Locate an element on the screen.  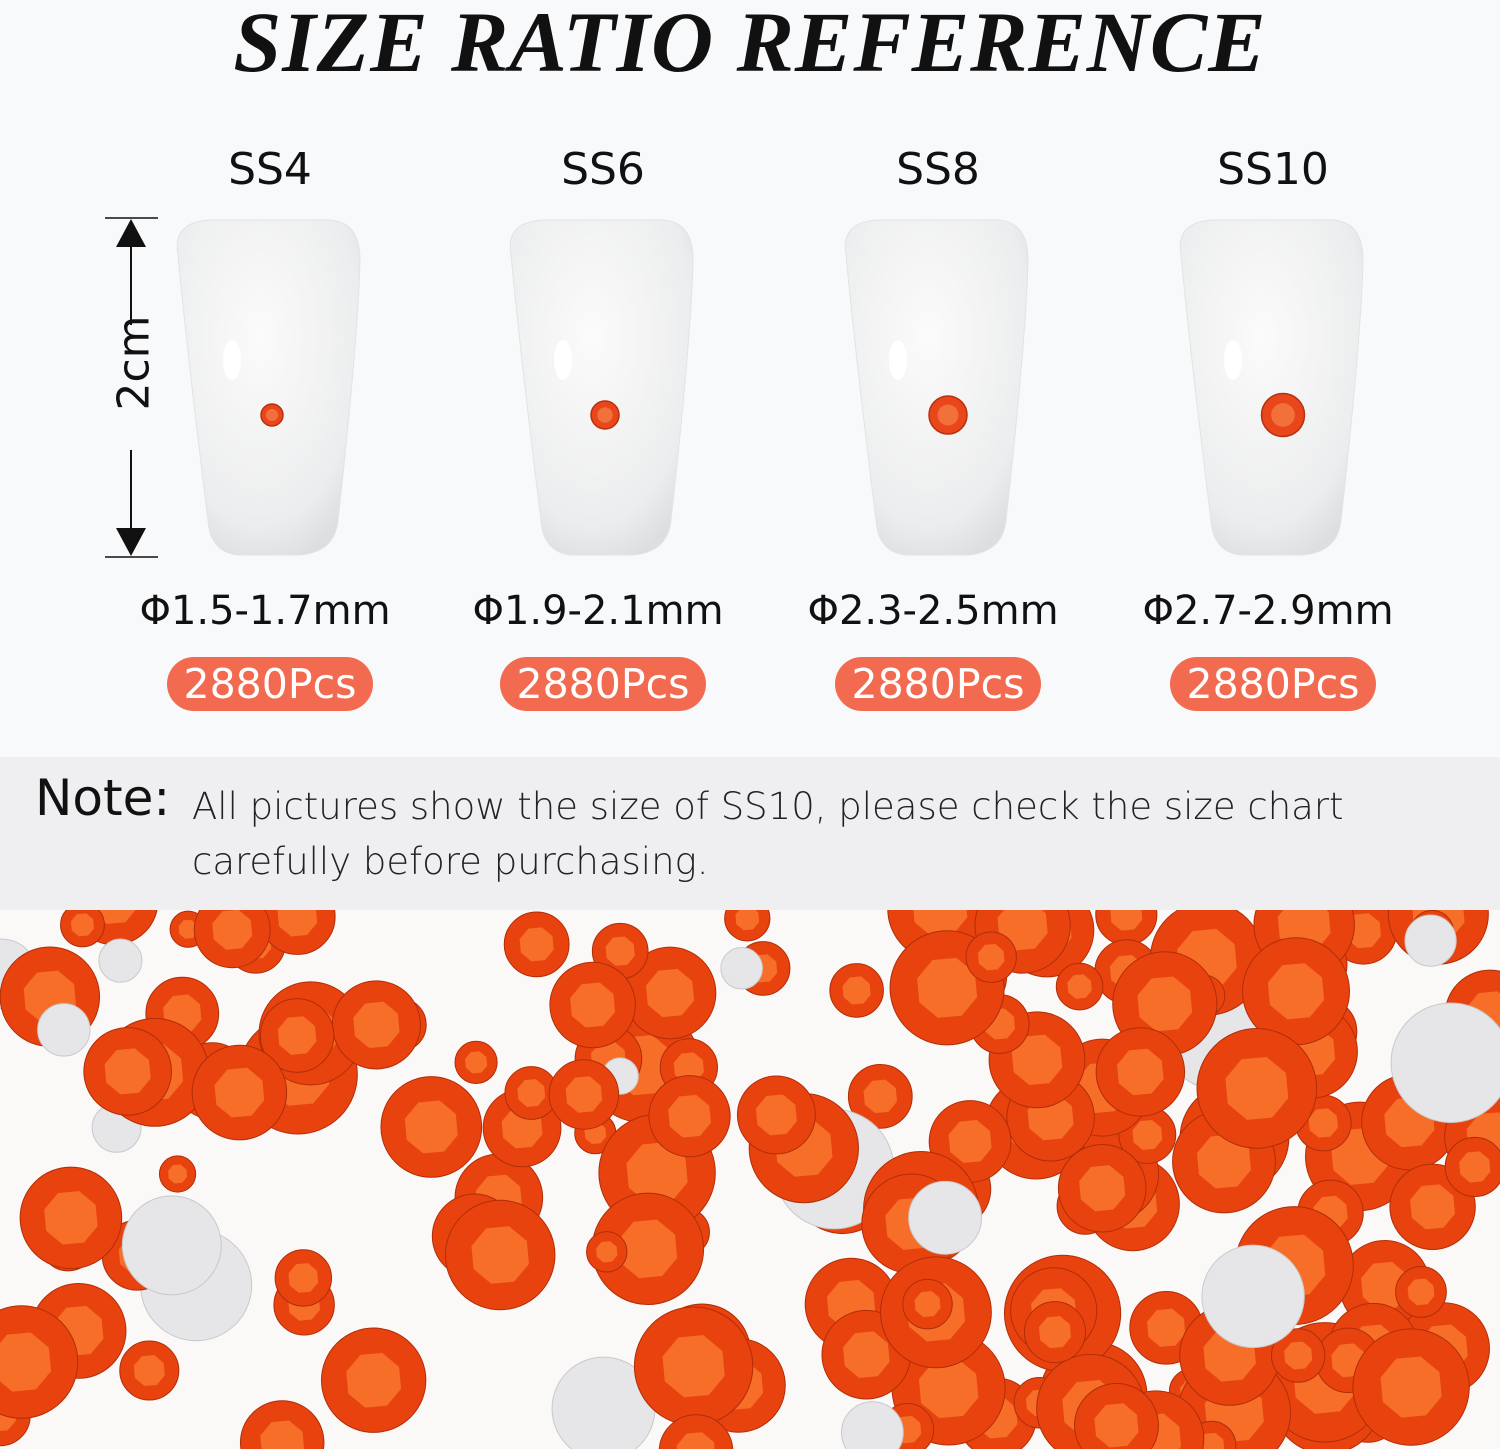
double-arrow-icon is located at coordinates (131, 387).